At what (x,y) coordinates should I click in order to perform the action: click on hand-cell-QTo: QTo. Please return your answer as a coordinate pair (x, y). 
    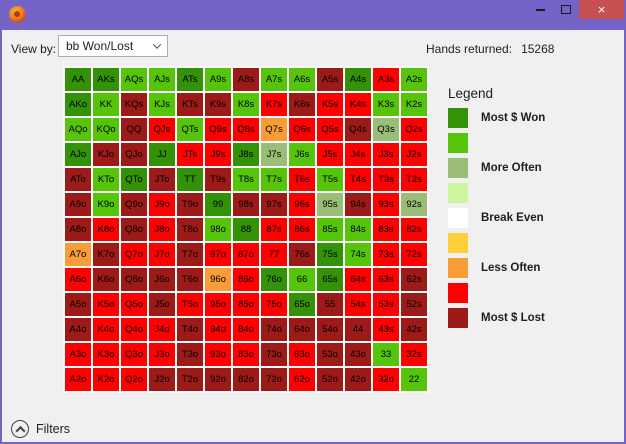
    Looking at the image, I should click on (134, 179).